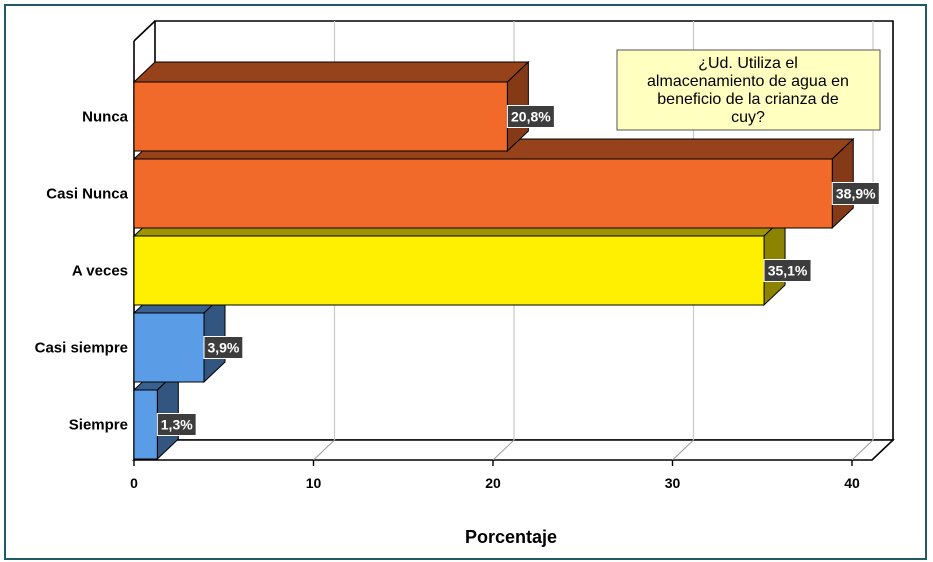 This screenshot has width=933, height=562. I want to click on data-label-text: 35,1%, so click(788, 271).